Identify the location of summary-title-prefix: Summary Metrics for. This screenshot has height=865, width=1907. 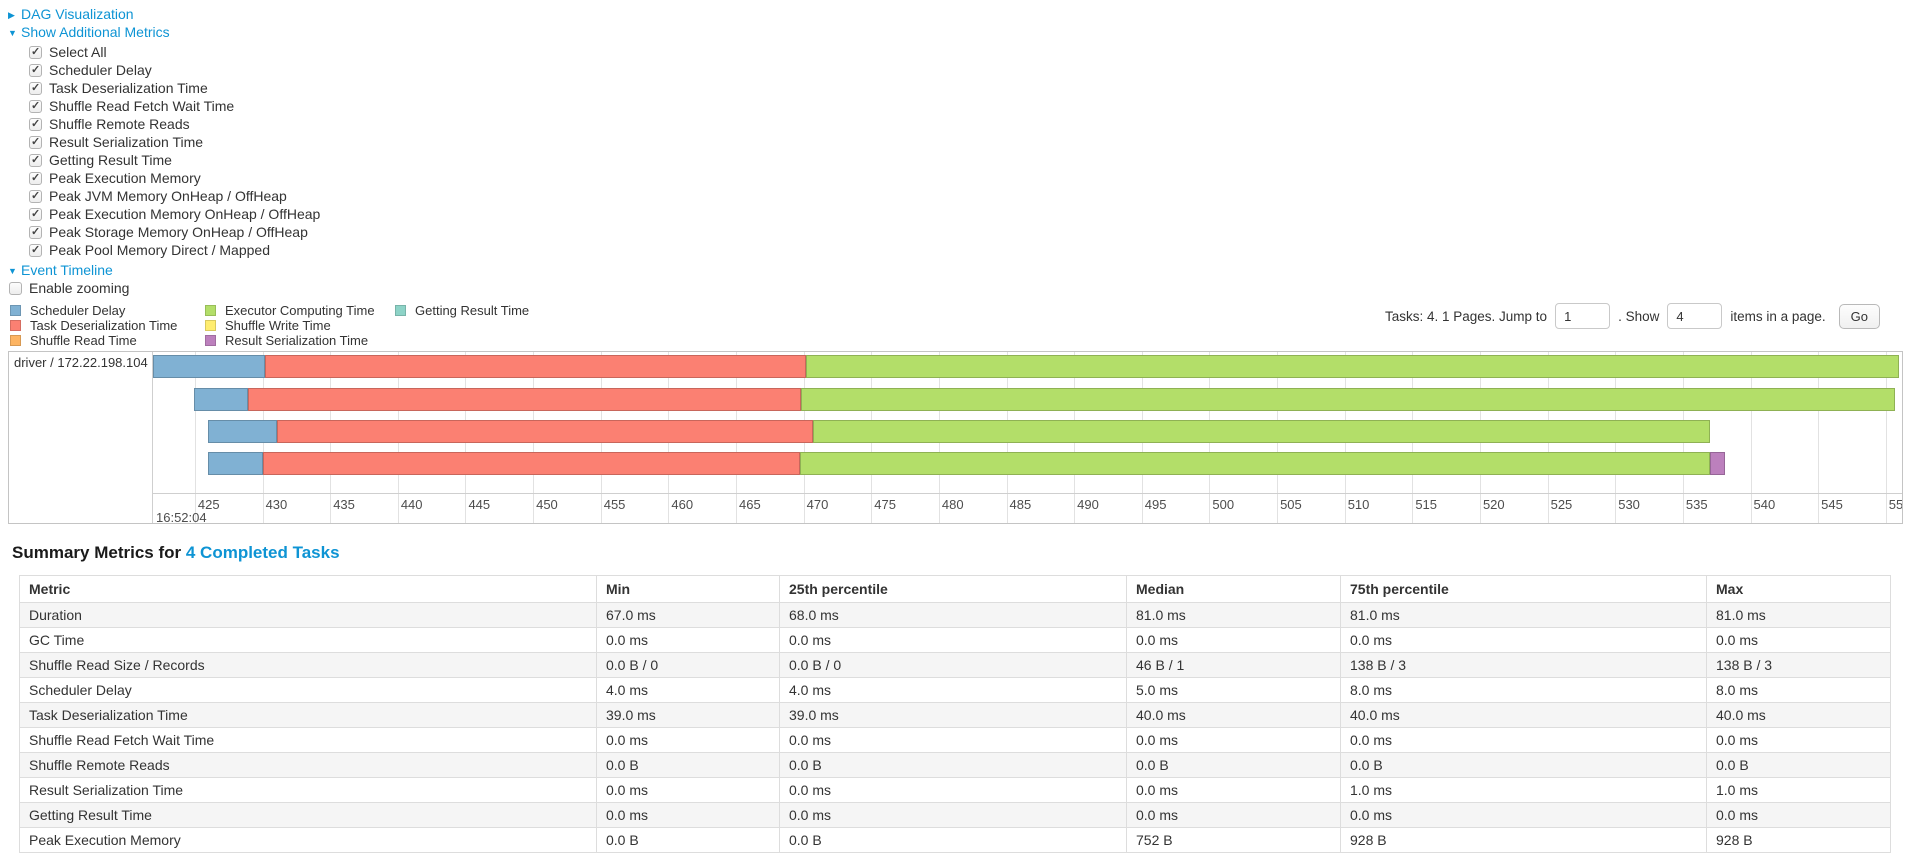
(97, 552).